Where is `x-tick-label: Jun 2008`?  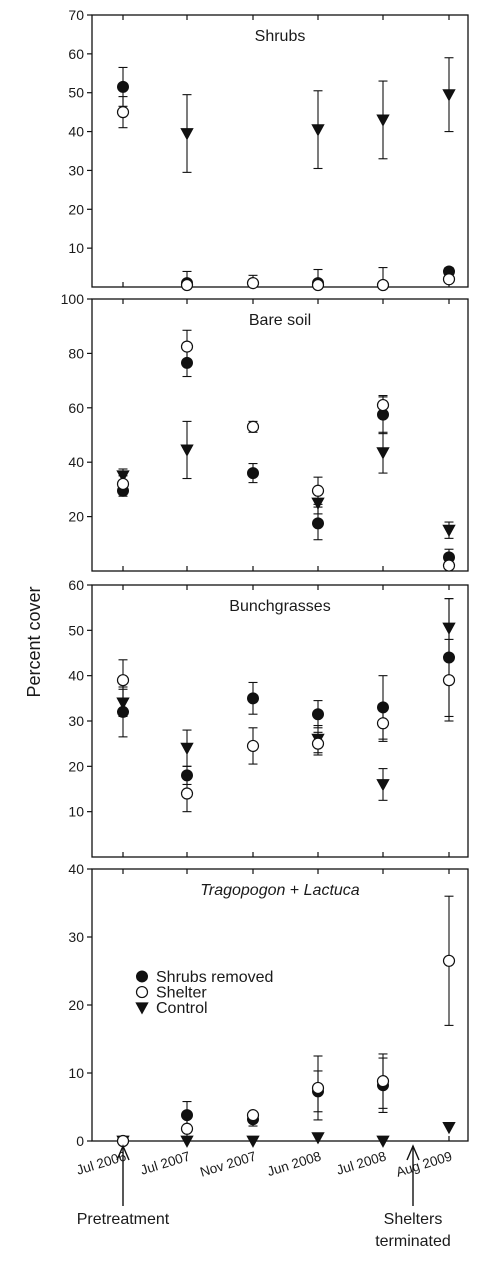
x-tick-label: Jun 2008 is located at coordinates (294, 1164).